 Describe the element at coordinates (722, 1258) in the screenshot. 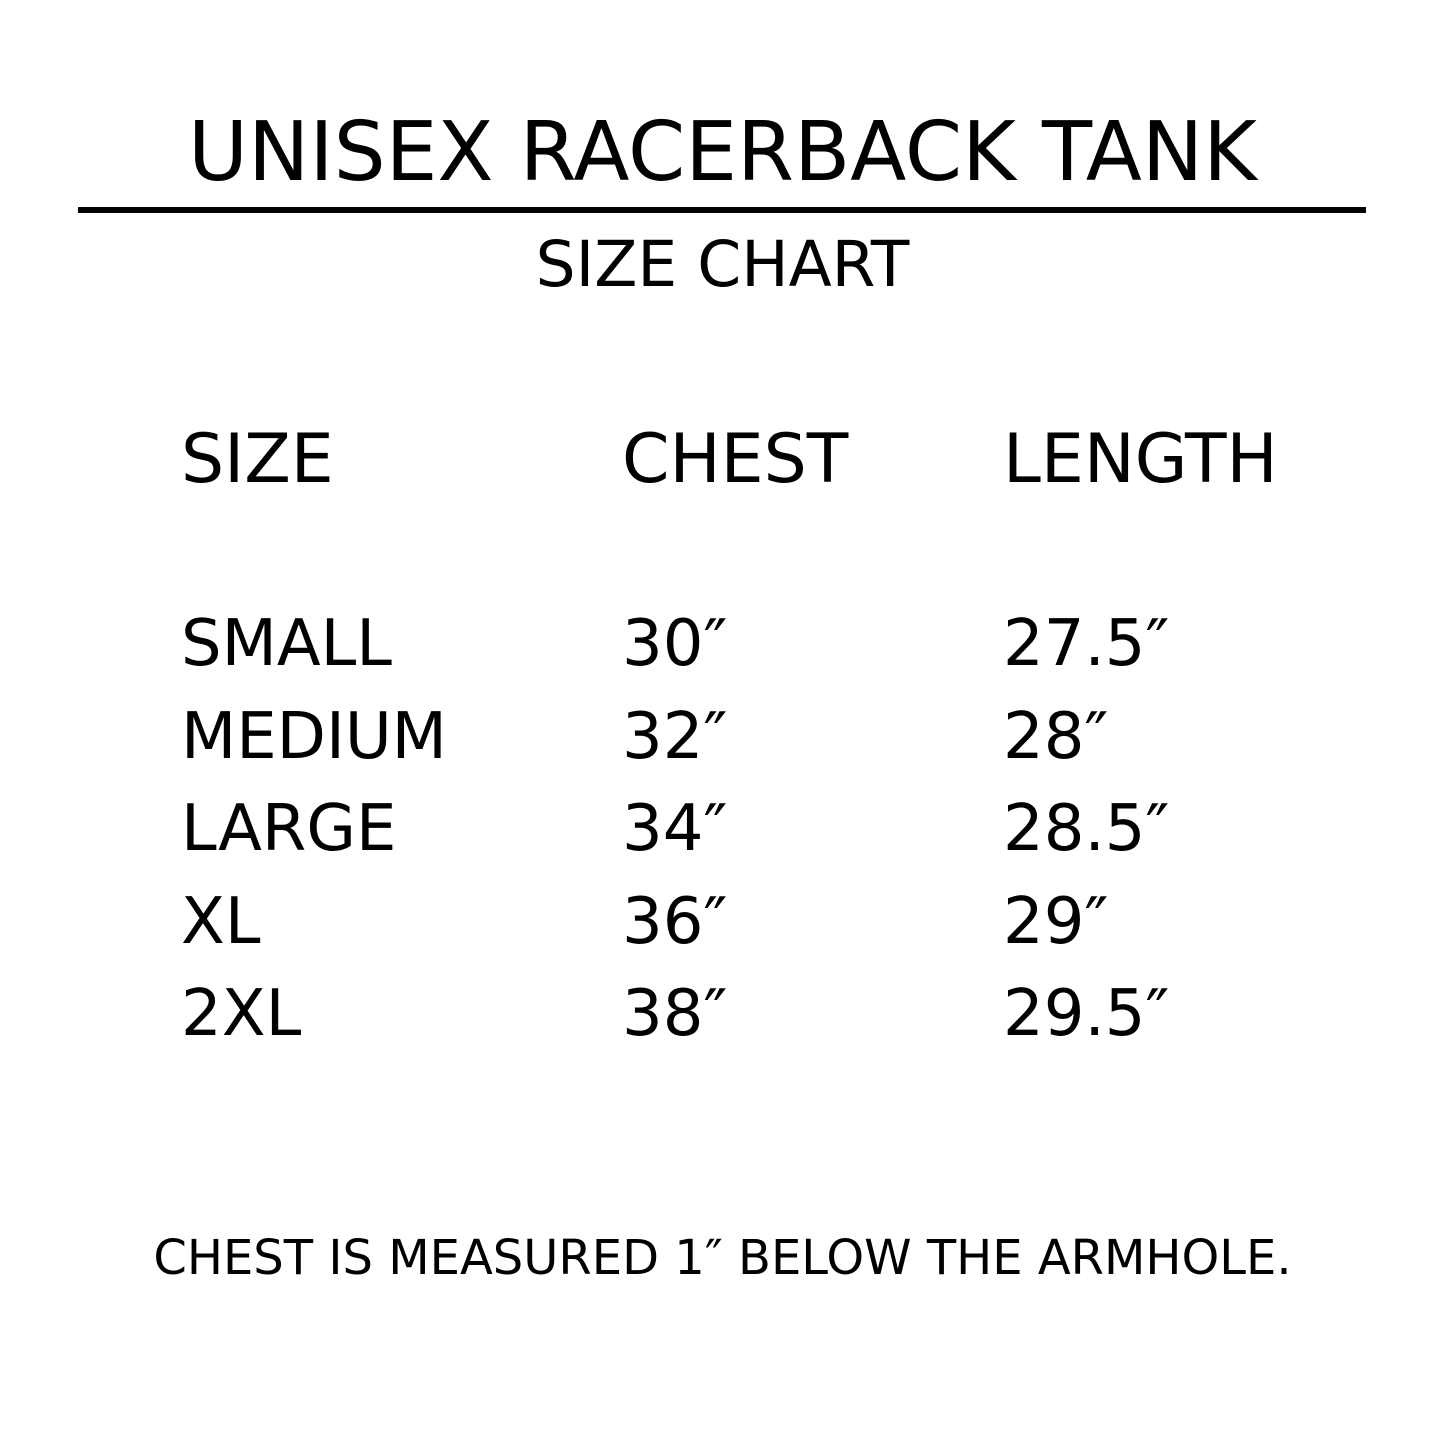

I see `footnote: CHEST IS MEASURED 1″ BELOW THE ARMHOLE.` at that location.